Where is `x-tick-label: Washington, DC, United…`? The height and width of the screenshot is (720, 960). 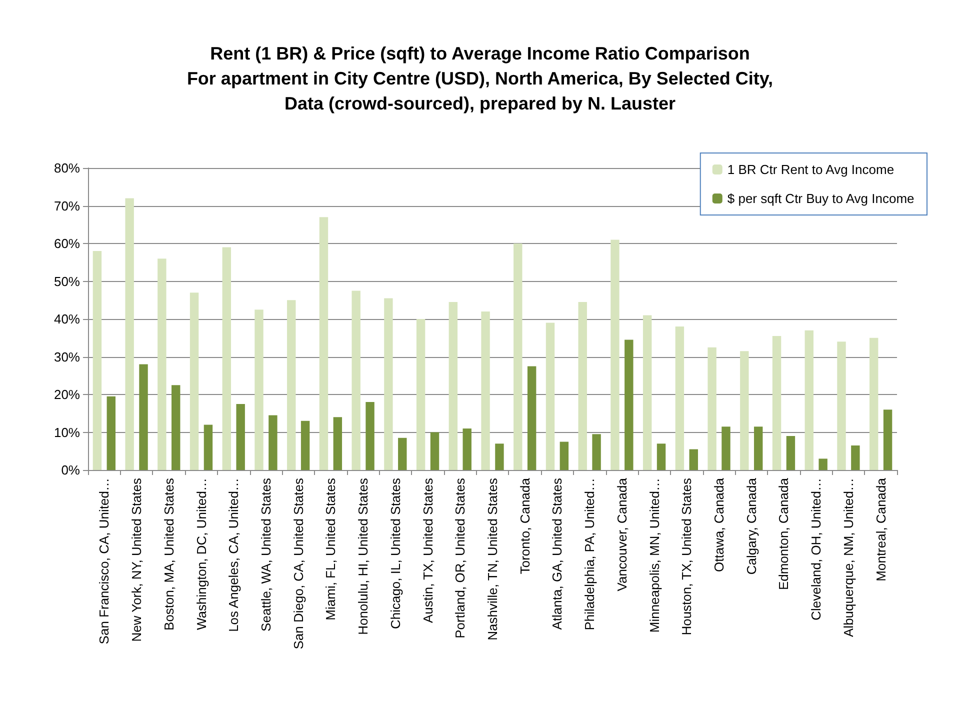 x-tick-label: Washington, DC, United… is located at coordinates (201, 554).